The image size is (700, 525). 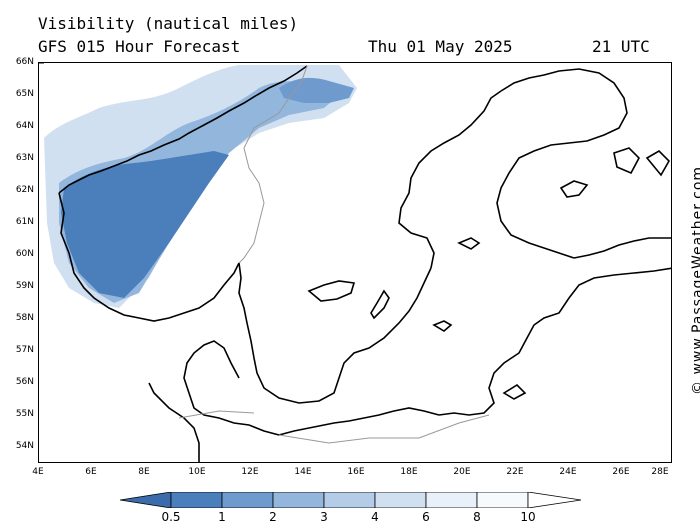 I want to click on lat-label: 62N, so click(x=24, y=190).